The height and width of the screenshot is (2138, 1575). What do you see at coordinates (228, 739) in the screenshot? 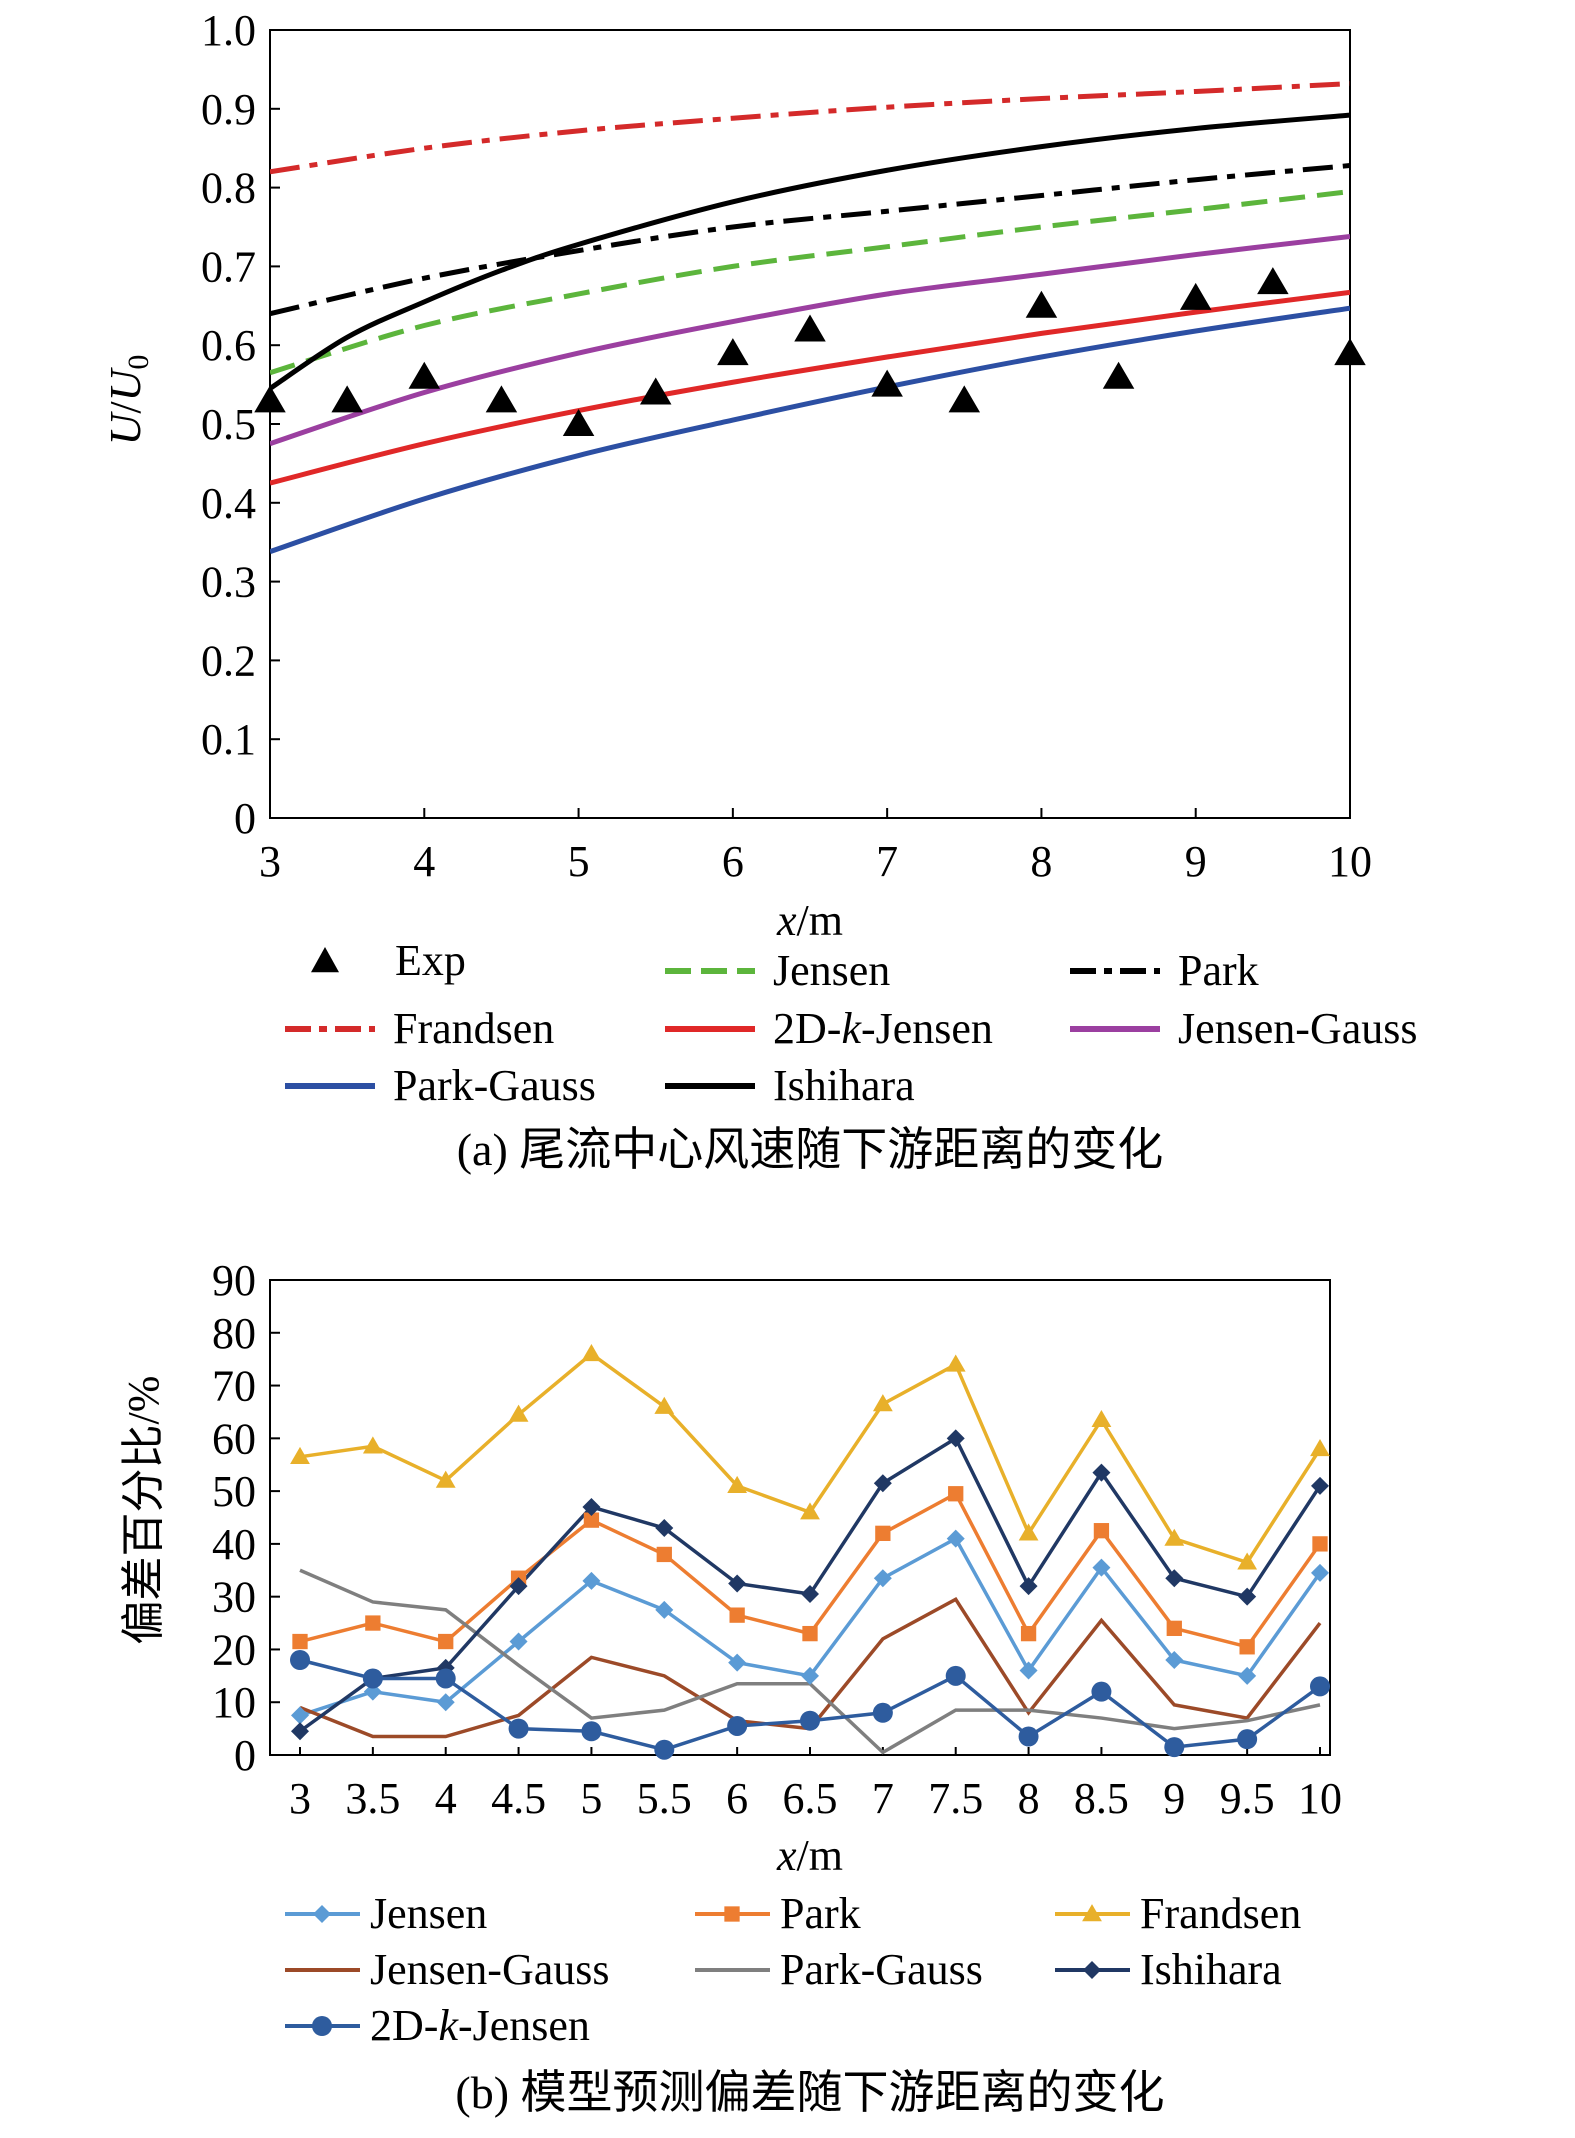
I see `y-tick-label-a: 0.1` at bounding box center [228, 739].